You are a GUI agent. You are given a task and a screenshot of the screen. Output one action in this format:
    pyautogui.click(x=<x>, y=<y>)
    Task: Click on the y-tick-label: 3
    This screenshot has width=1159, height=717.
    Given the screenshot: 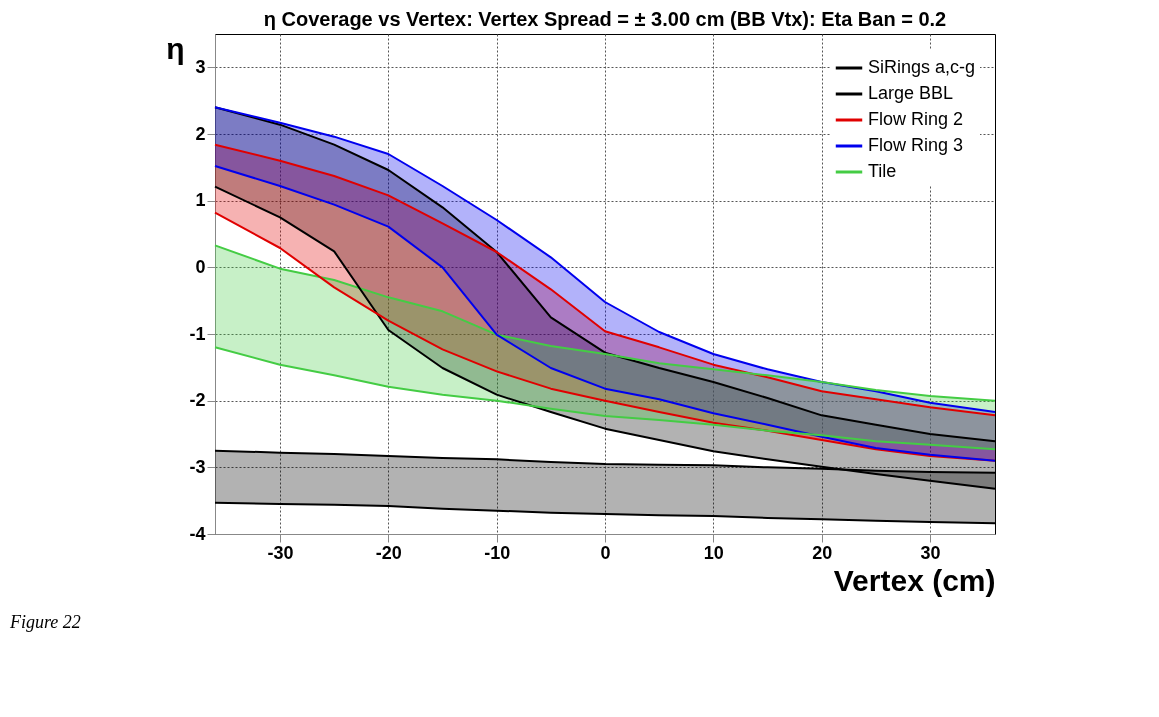 What is the action you would take?
    pyautogui.click(x=200, y=66)
    